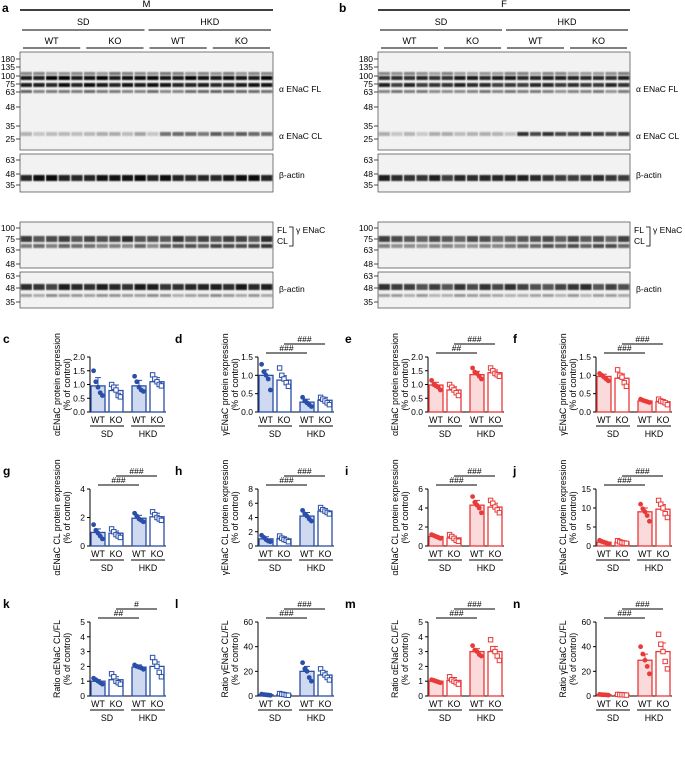 This screenshot has width=685, height=758. Describe the element at coordinates (410, 41) in the screenshot. I see `genotype-label: WT` at that location.